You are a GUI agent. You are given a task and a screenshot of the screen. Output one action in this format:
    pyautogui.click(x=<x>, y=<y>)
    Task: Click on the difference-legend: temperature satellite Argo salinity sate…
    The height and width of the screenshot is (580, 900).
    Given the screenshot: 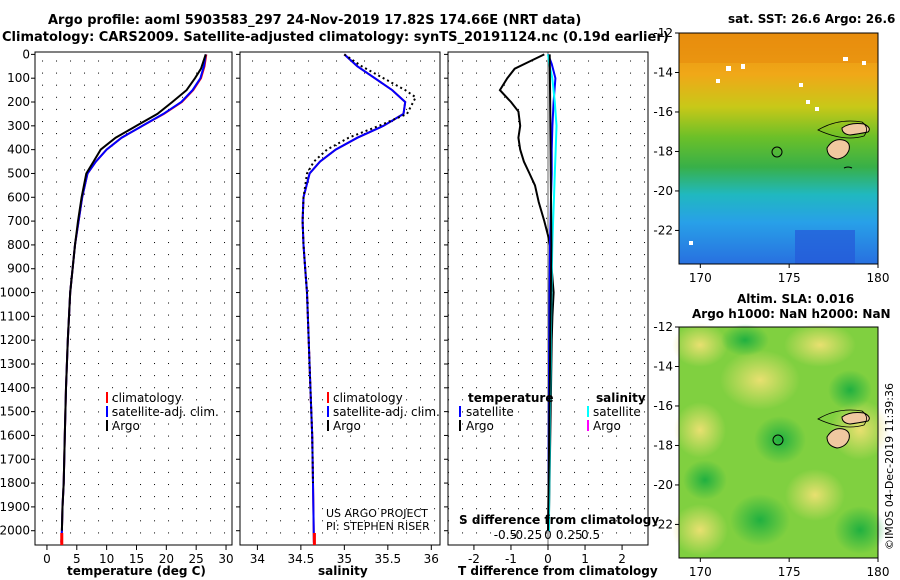 What is the action you would take?
    pyautogui.click(x=552, y=412)
    